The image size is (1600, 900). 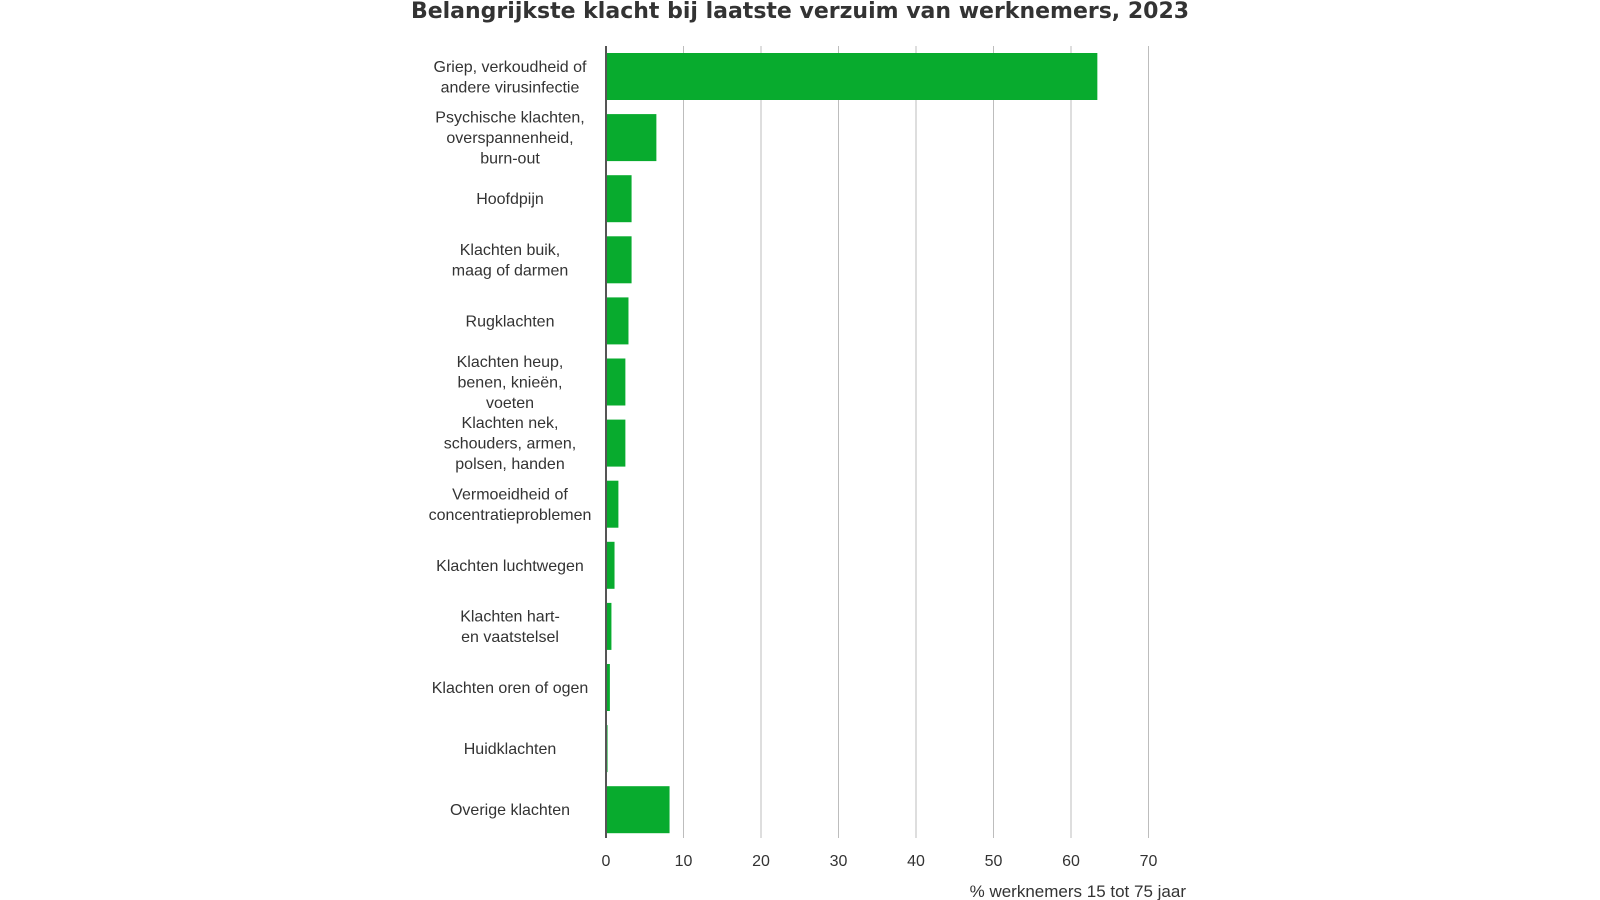 What do you see at coordinates (880, 861) in the screenshot?
I see `x-tick-labels: 0 10 20 30 40 50 60 70` at bounding box center [880, 861].